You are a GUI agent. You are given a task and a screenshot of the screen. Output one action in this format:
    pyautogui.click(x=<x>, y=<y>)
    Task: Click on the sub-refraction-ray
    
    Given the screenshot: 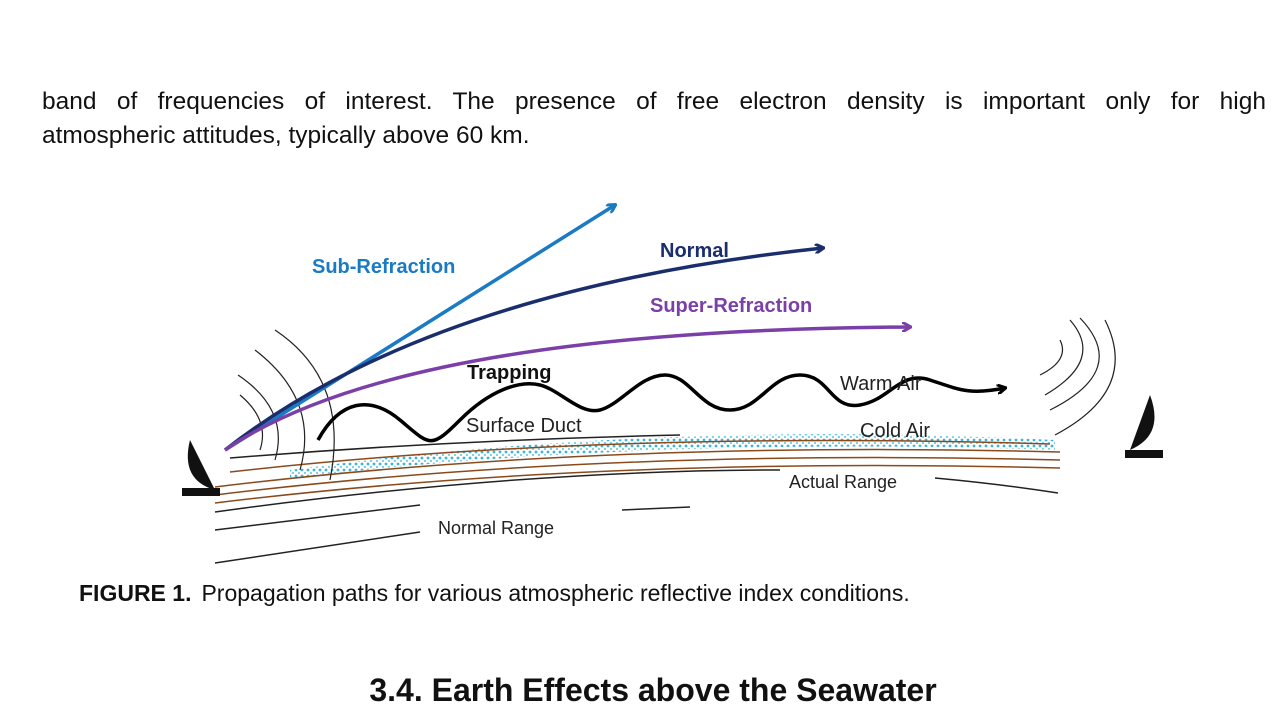 What is the action you would take?
    pyautogui.click(x=419, y=328)
    